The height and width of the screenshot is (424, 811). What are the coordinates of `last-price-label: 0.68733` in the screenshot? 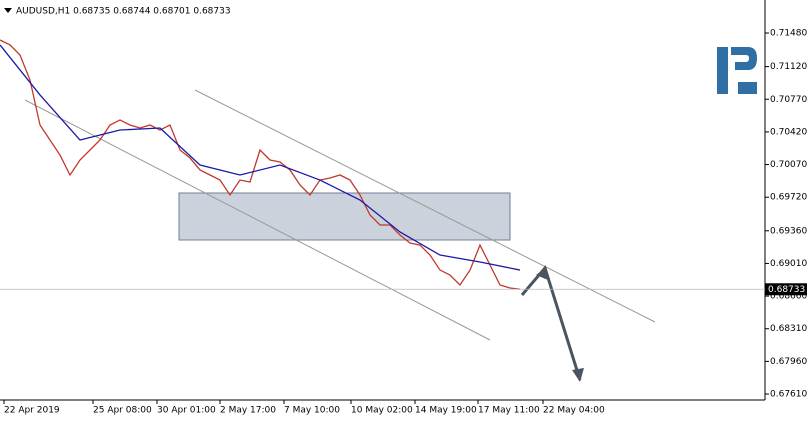 It's located at (786, 290).